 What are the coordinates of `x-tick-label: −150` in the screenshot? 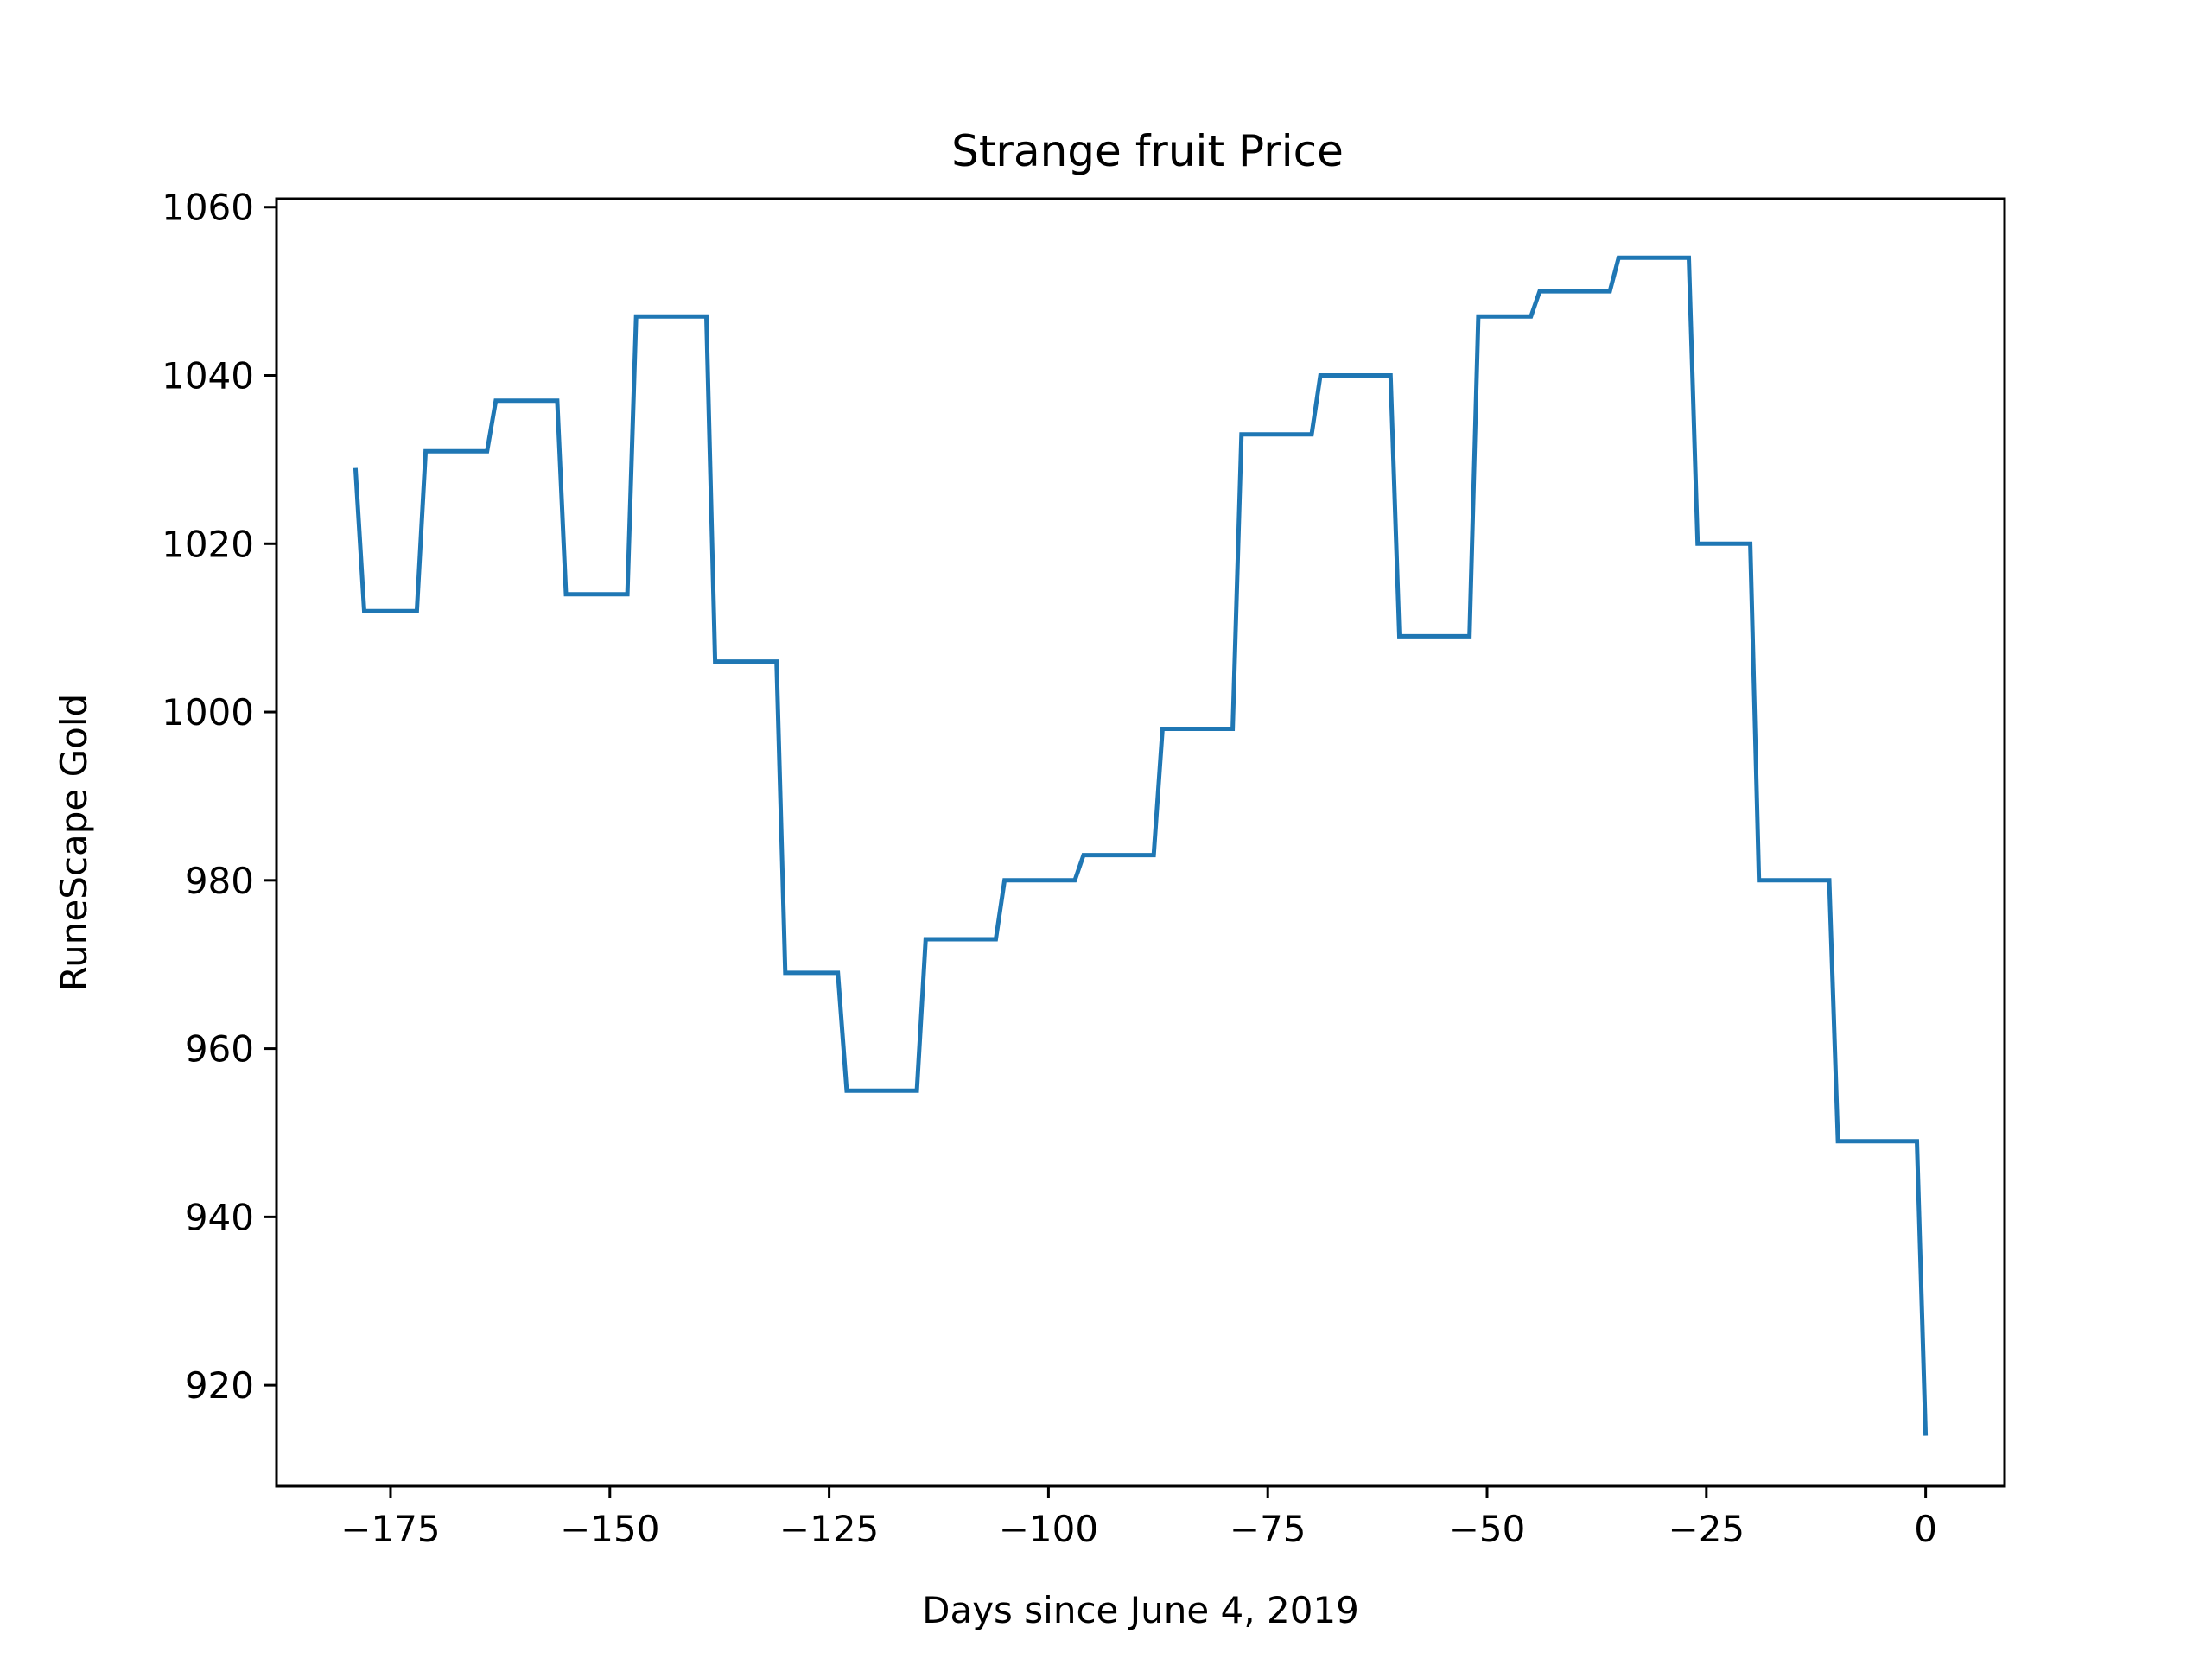 It's located at (609, 1529).